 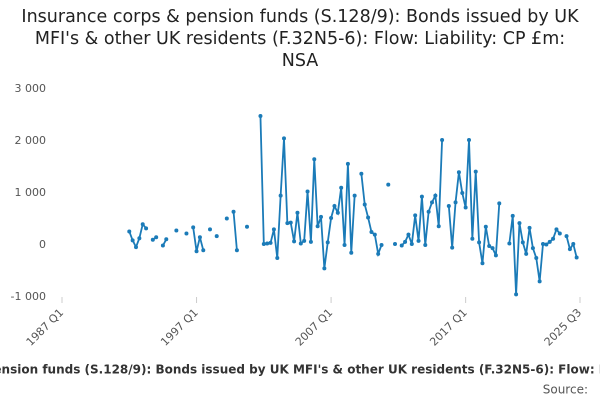 What do you see at coordinates (563, 327) in the screenshot?
I see `x-tick-label: 2025 Q3` at bounding box center [563, 327].